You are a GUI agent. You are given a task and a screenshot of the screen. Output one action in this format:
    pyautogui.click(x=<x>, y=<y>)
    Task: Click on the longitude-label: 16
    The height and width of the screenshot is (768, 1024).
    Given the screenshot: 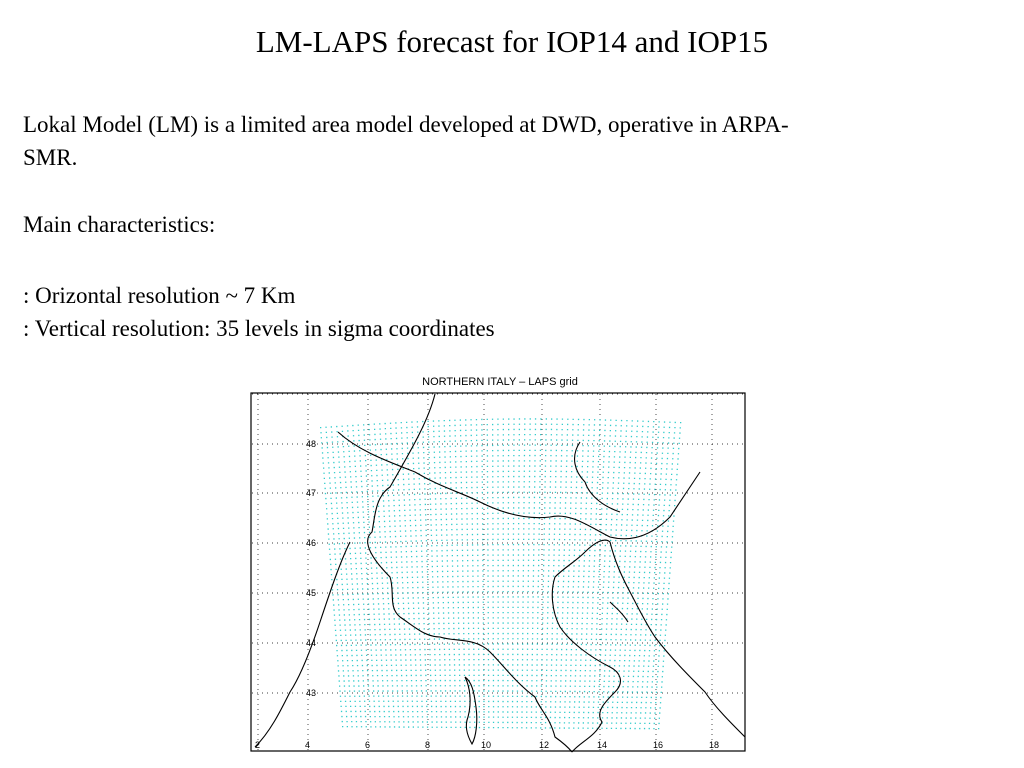 What is the action you would take?
    pyautogui.click(x=658, y=745)
    